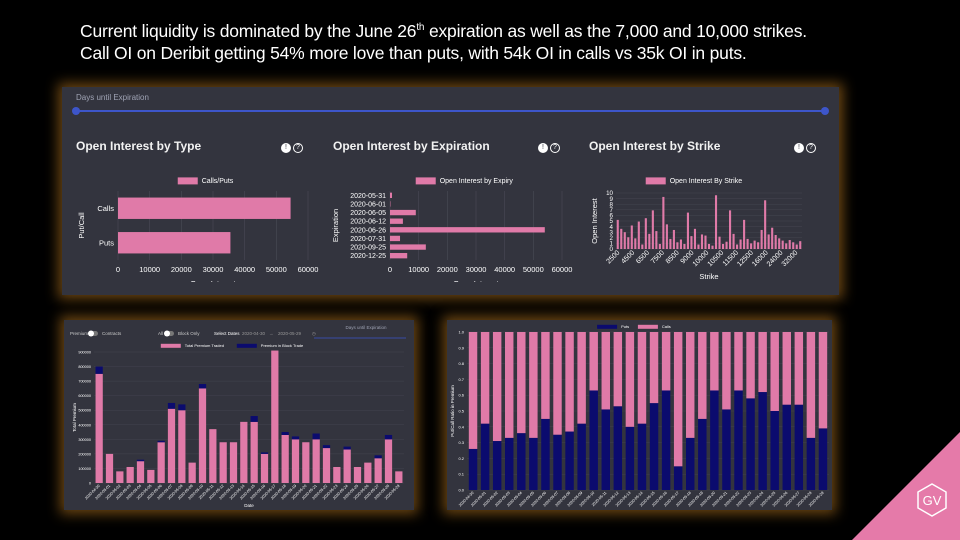 The width and height of the screenshot is (960, 540). What do you see at coordinates (932, 500) in the screenshot?
I see `gv-logo-hexagon` at bounding box center [932, 500].